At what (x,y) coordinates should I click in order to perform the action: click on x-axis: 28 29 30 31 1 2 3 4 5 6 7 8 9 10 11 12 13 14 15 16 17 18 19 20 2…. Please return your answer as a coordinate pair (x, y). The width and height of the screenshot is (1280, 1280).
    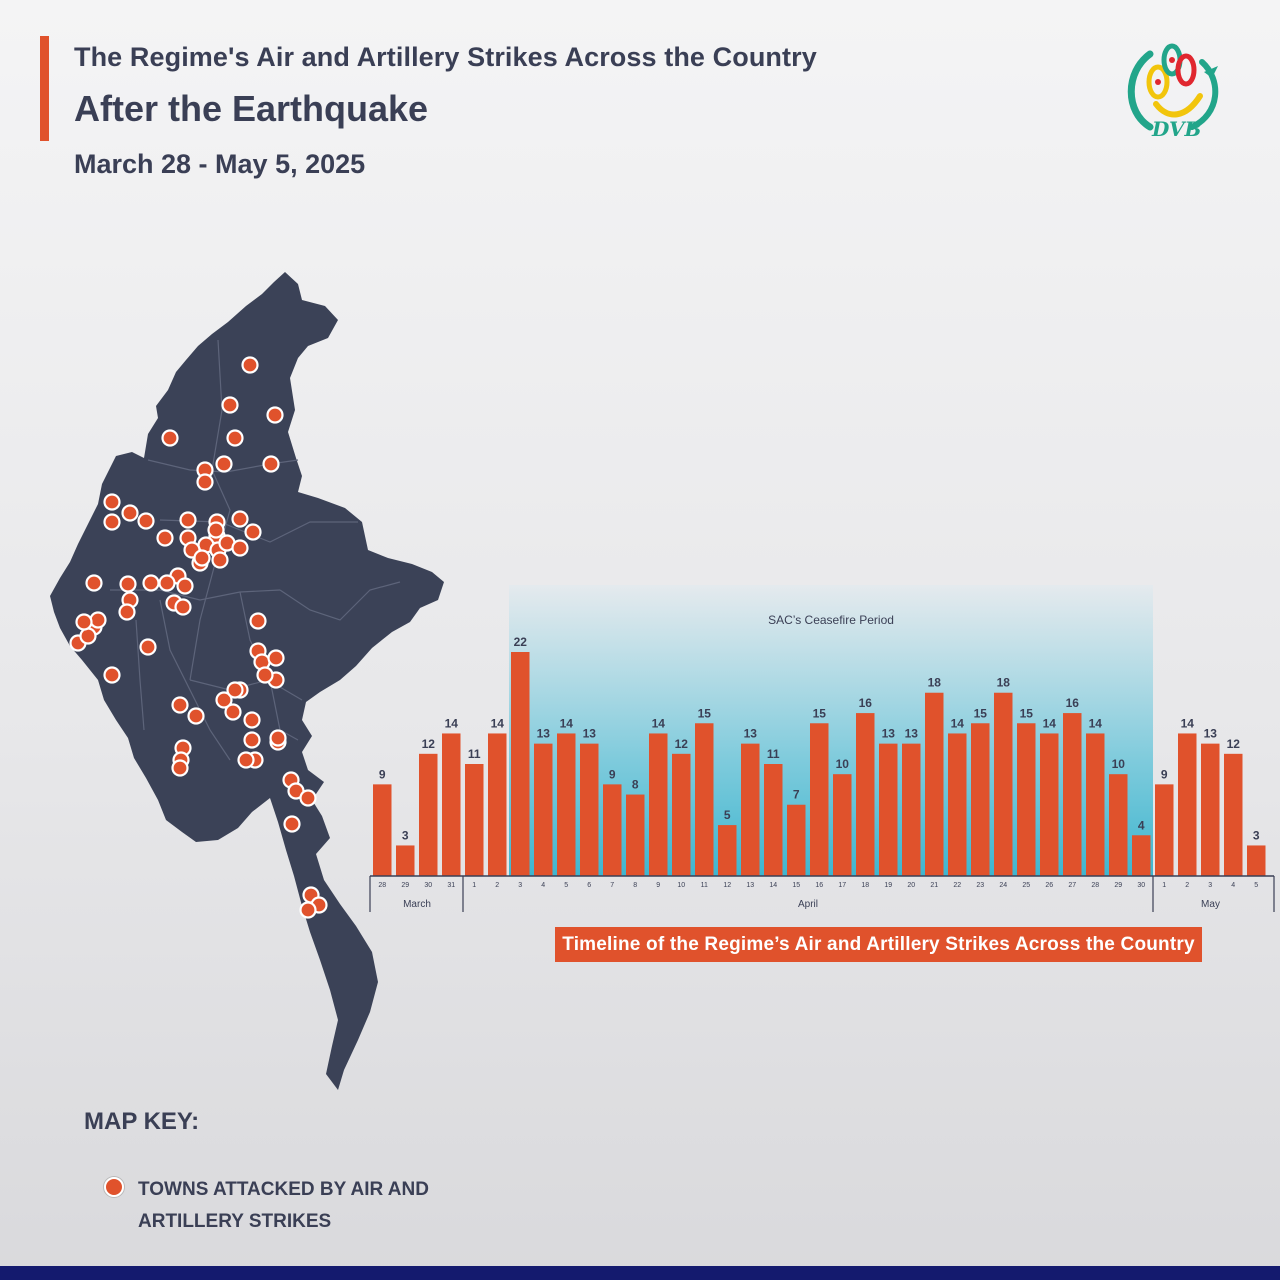
    Looking at the image, I should click on (822, 893).